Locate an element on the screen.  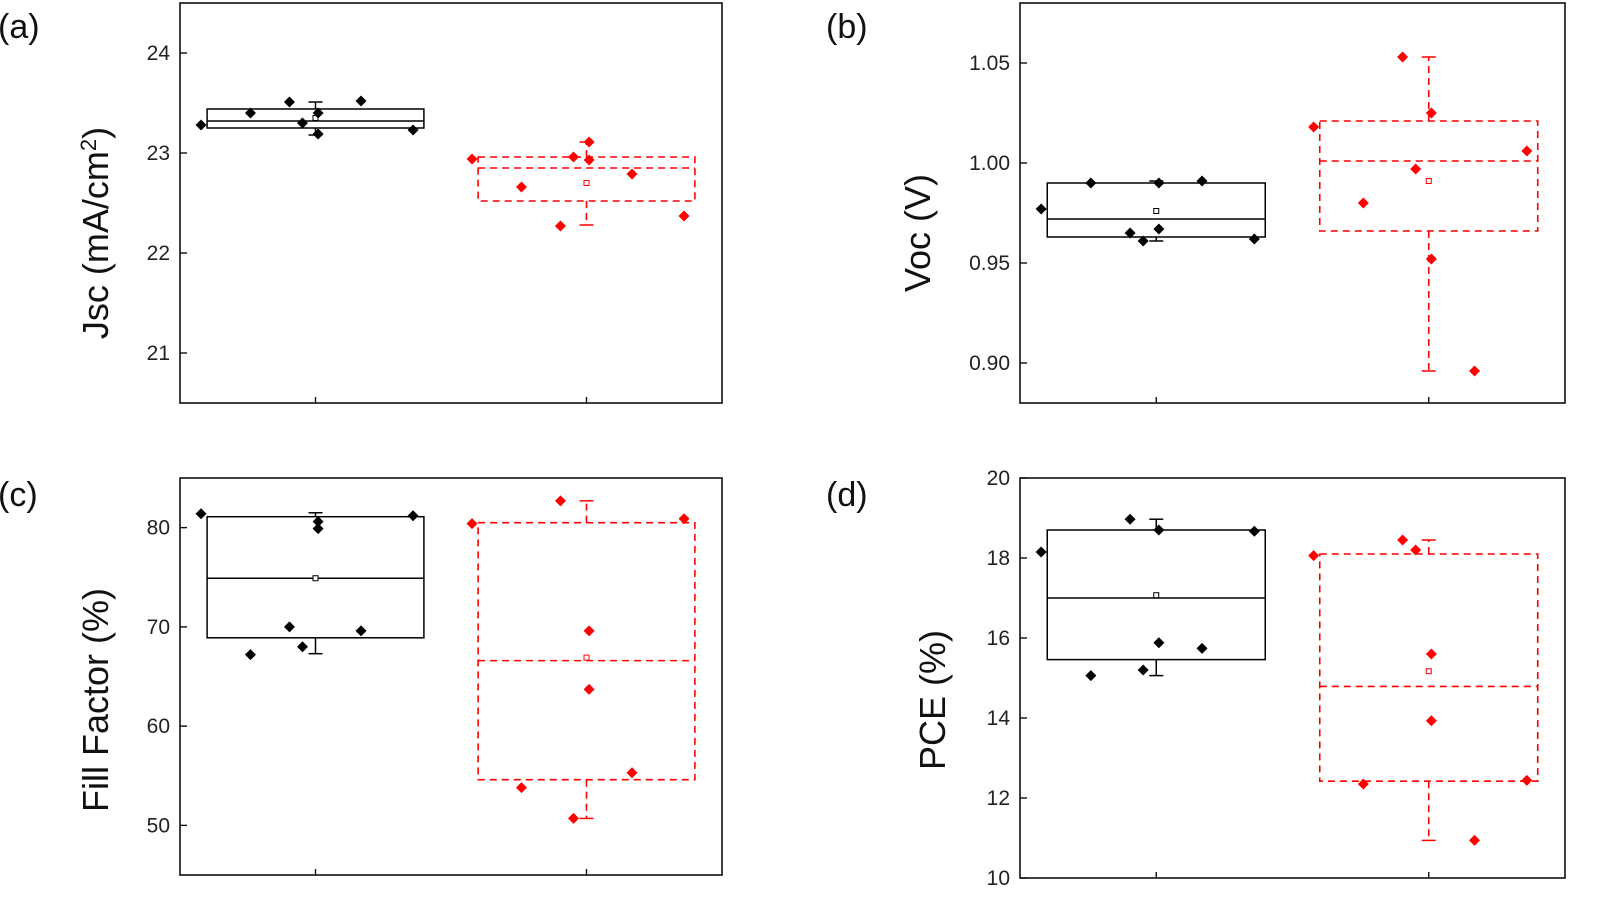
y-ticks: 50 60 70 80 is located at coordinates (167, 677).